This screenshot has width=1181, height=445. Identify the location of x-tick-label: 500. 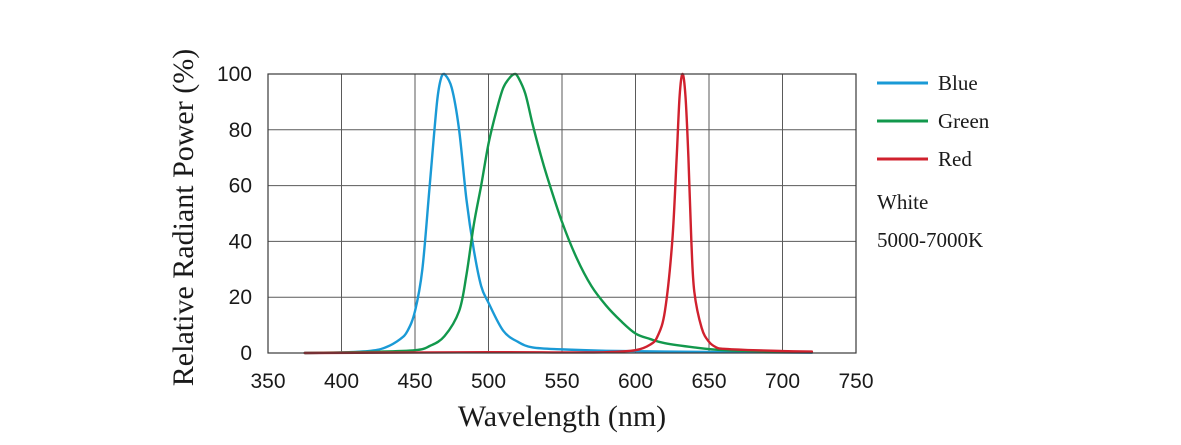
(488, 381).